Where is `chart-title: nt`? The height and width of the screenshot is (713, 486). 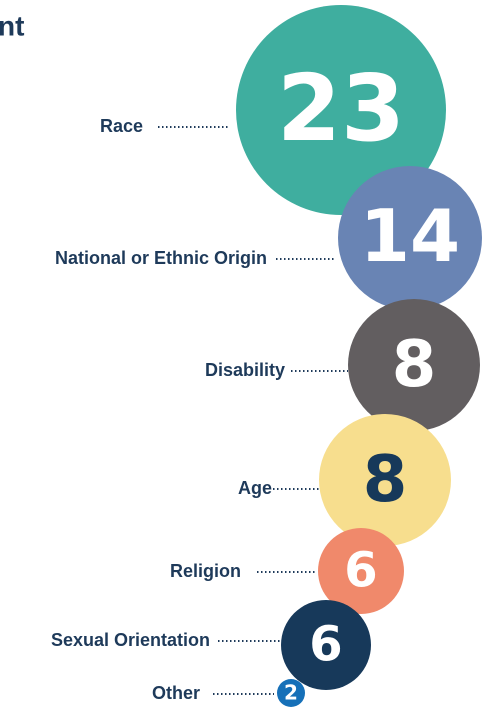
chart-title: nt is located at coordinates (12, 25).